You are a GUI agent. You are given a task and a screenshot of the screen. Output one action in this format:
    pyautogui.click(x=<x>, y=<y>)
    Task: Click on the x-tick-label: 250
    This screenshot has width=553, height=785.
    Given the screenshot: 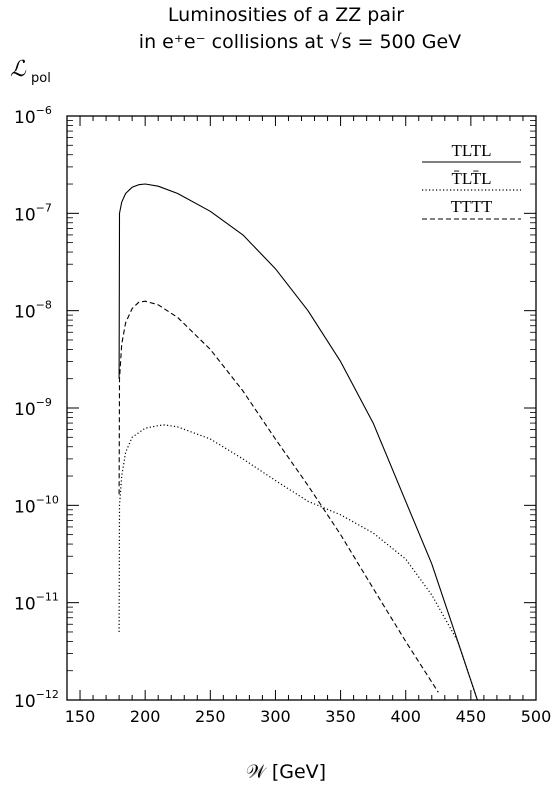 What is the action you would take?
    pyautogui.click(x=210, y=716)
    